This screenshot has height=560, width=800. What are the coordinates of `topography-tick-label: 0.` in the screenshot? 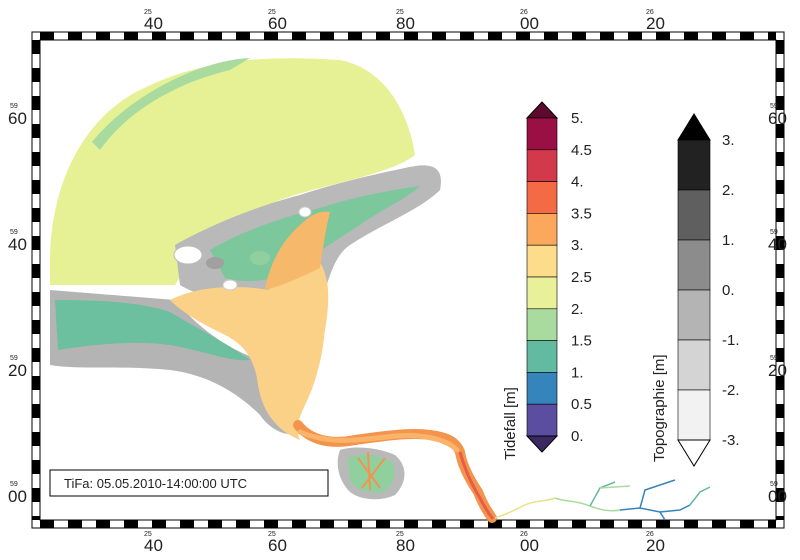 It's located at (728, 290).